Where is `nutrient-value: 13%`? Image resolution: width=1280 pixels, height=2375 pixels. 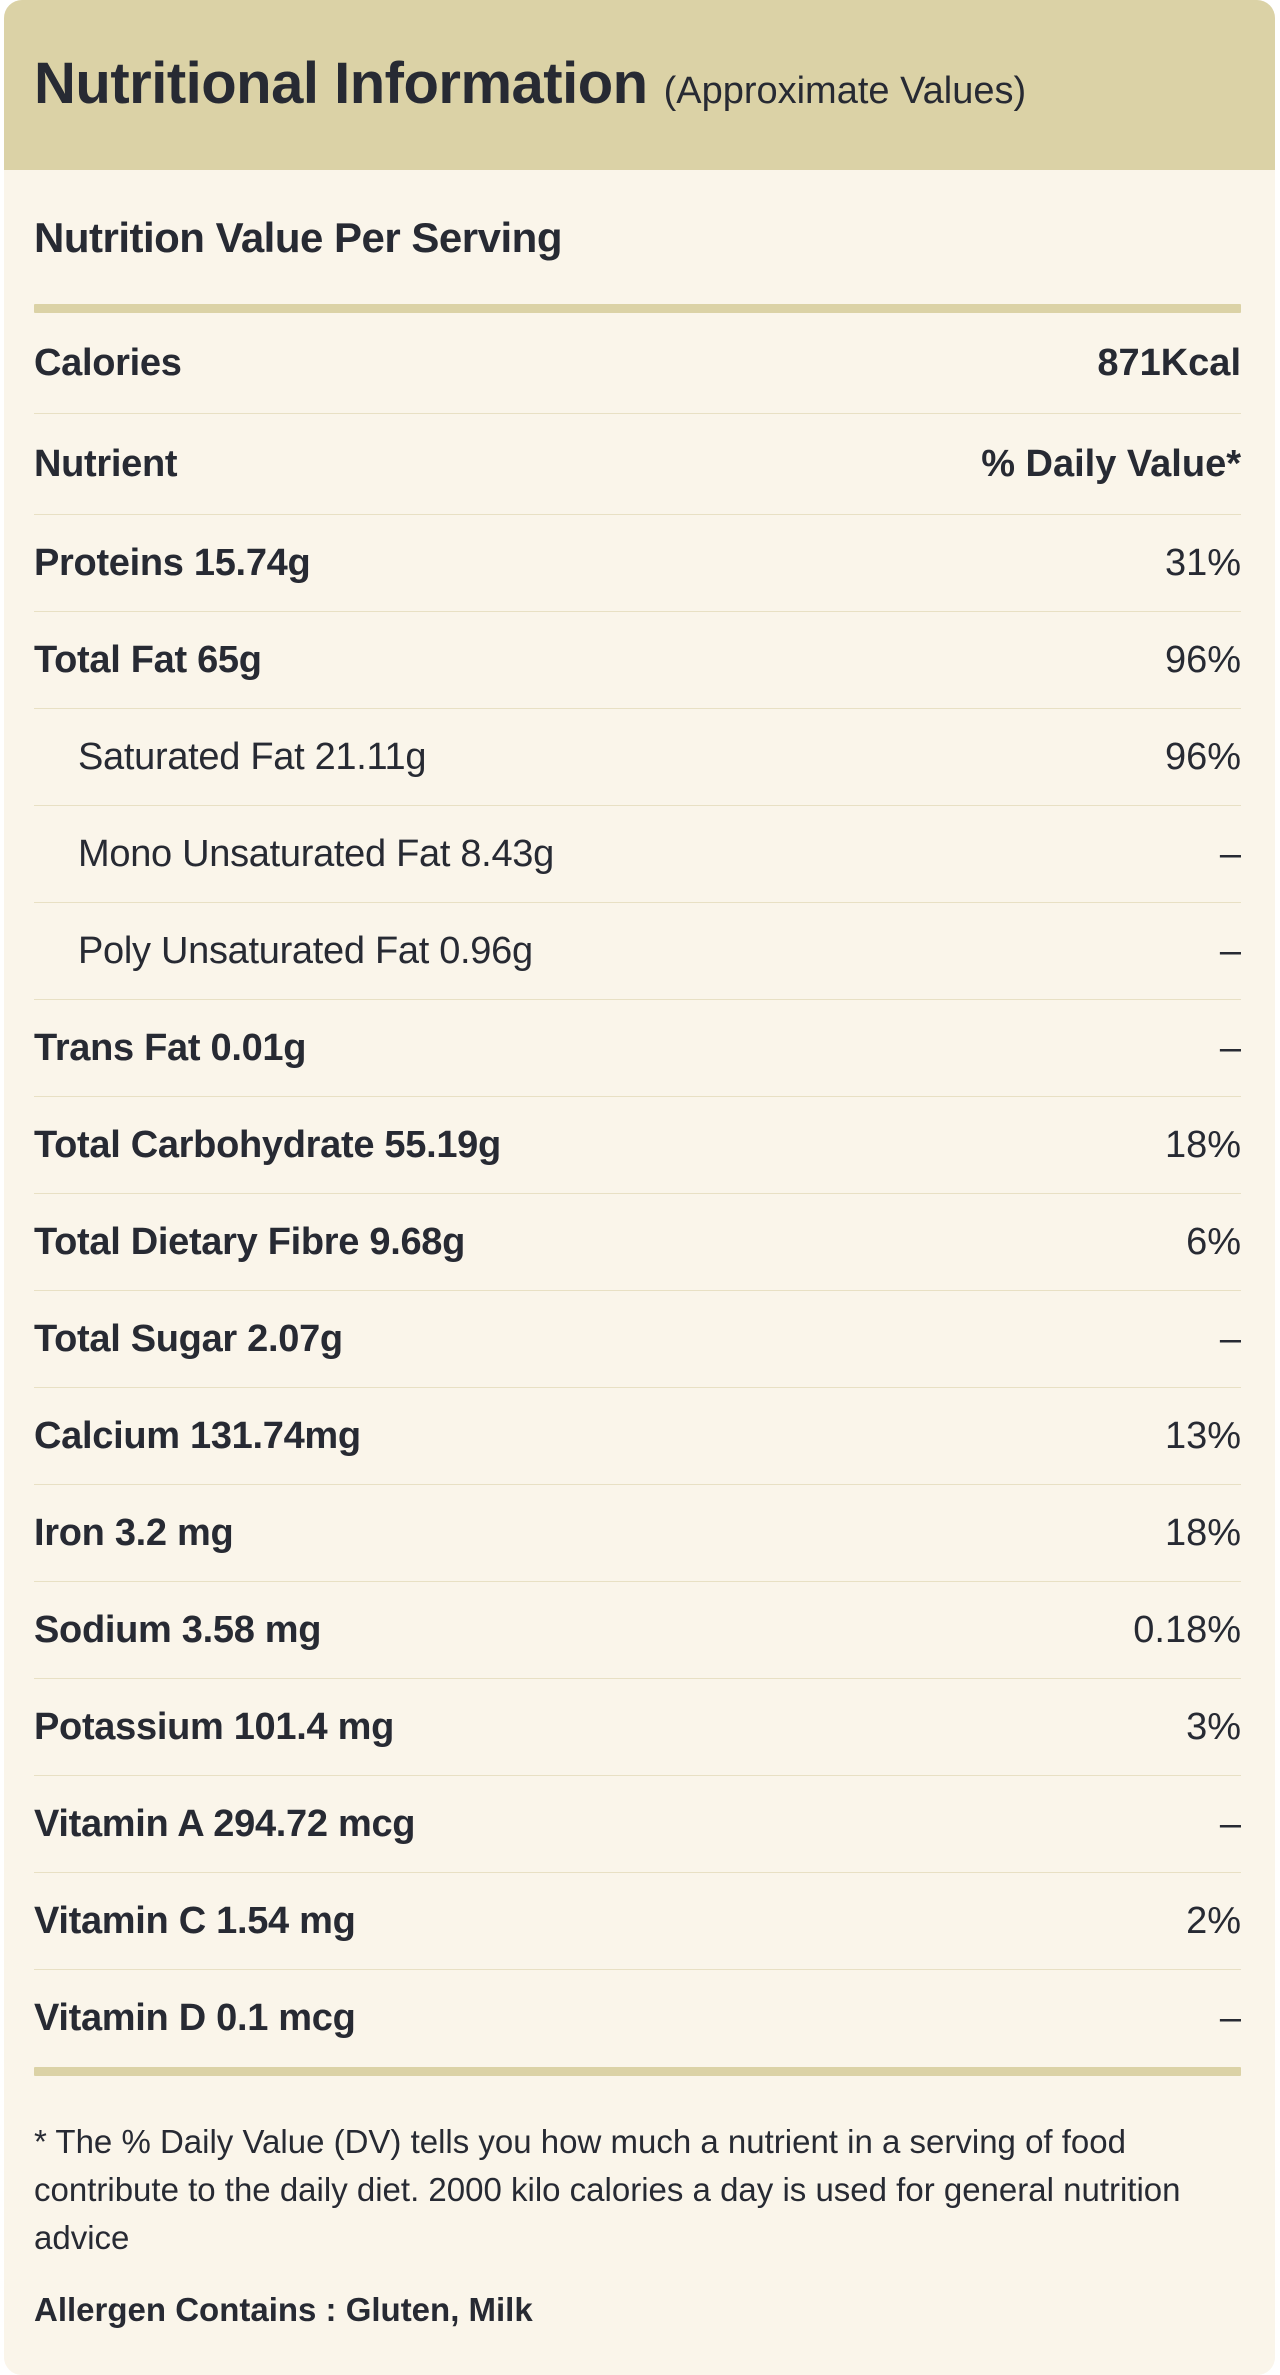 nutrient-value: 13% is located at coordinates (1202, 1435).